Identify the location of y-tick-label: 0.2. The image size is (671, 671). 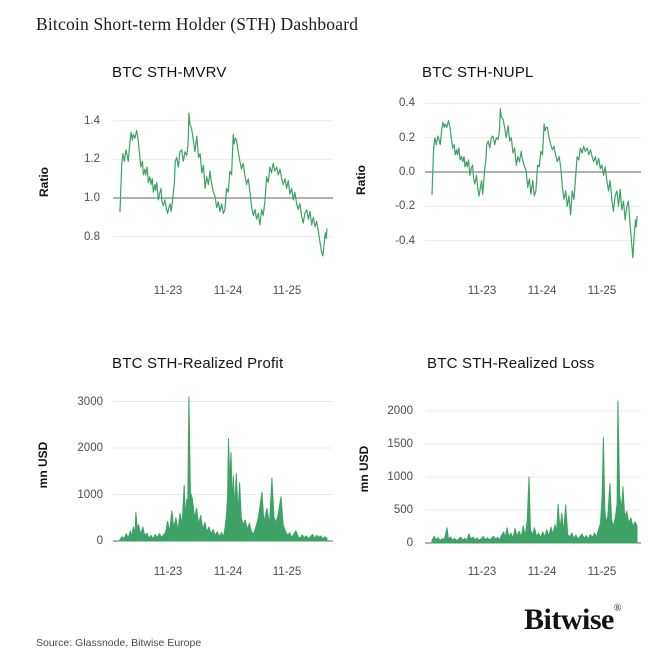
(407, 137).